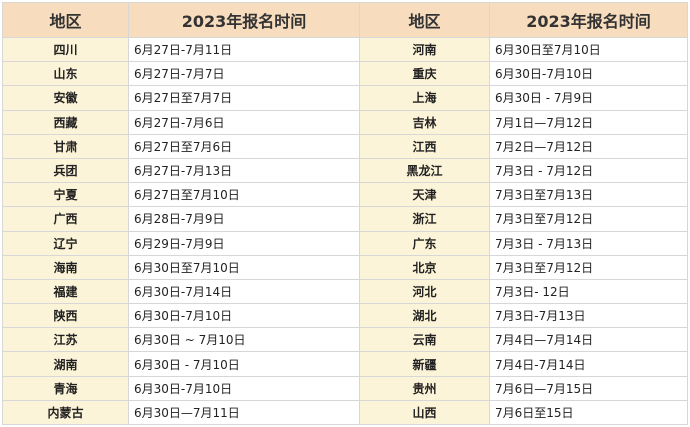 The width and height of the screenshot is (690, 427). I want to click on header-row: 地区 2023年报名时间 地区 2023年报名时间, so click(345, 20).